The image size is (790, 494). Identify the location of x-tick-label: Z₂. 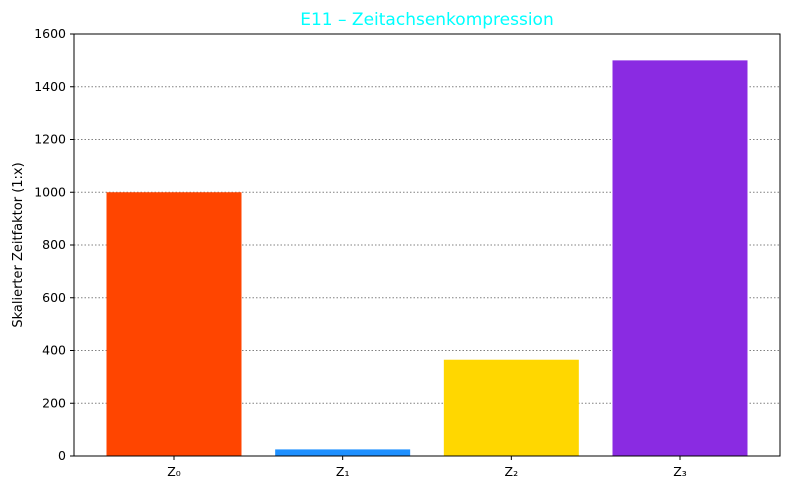
(512, 471).